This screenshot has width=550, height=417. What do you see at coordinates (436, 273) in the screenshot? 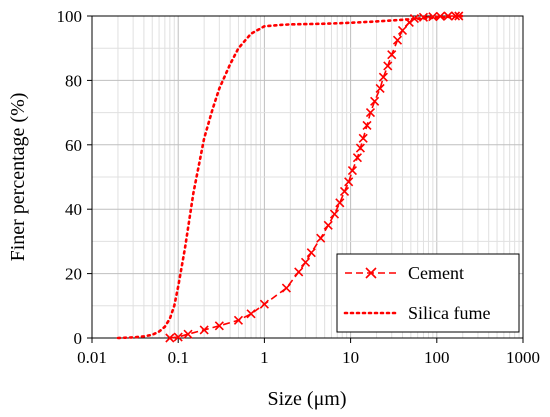
I see `legend-label-cement: Cement` at bounding box center [436, 273].